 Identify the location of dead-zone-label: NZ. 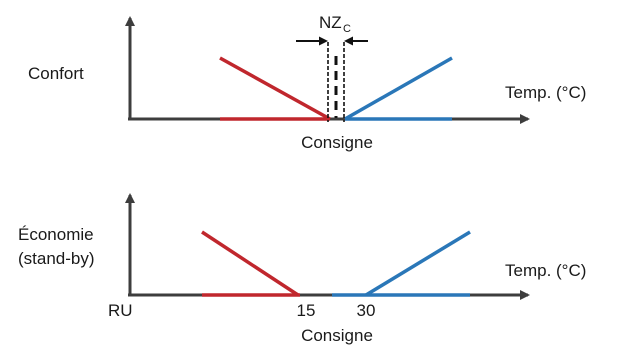
(330, 22).